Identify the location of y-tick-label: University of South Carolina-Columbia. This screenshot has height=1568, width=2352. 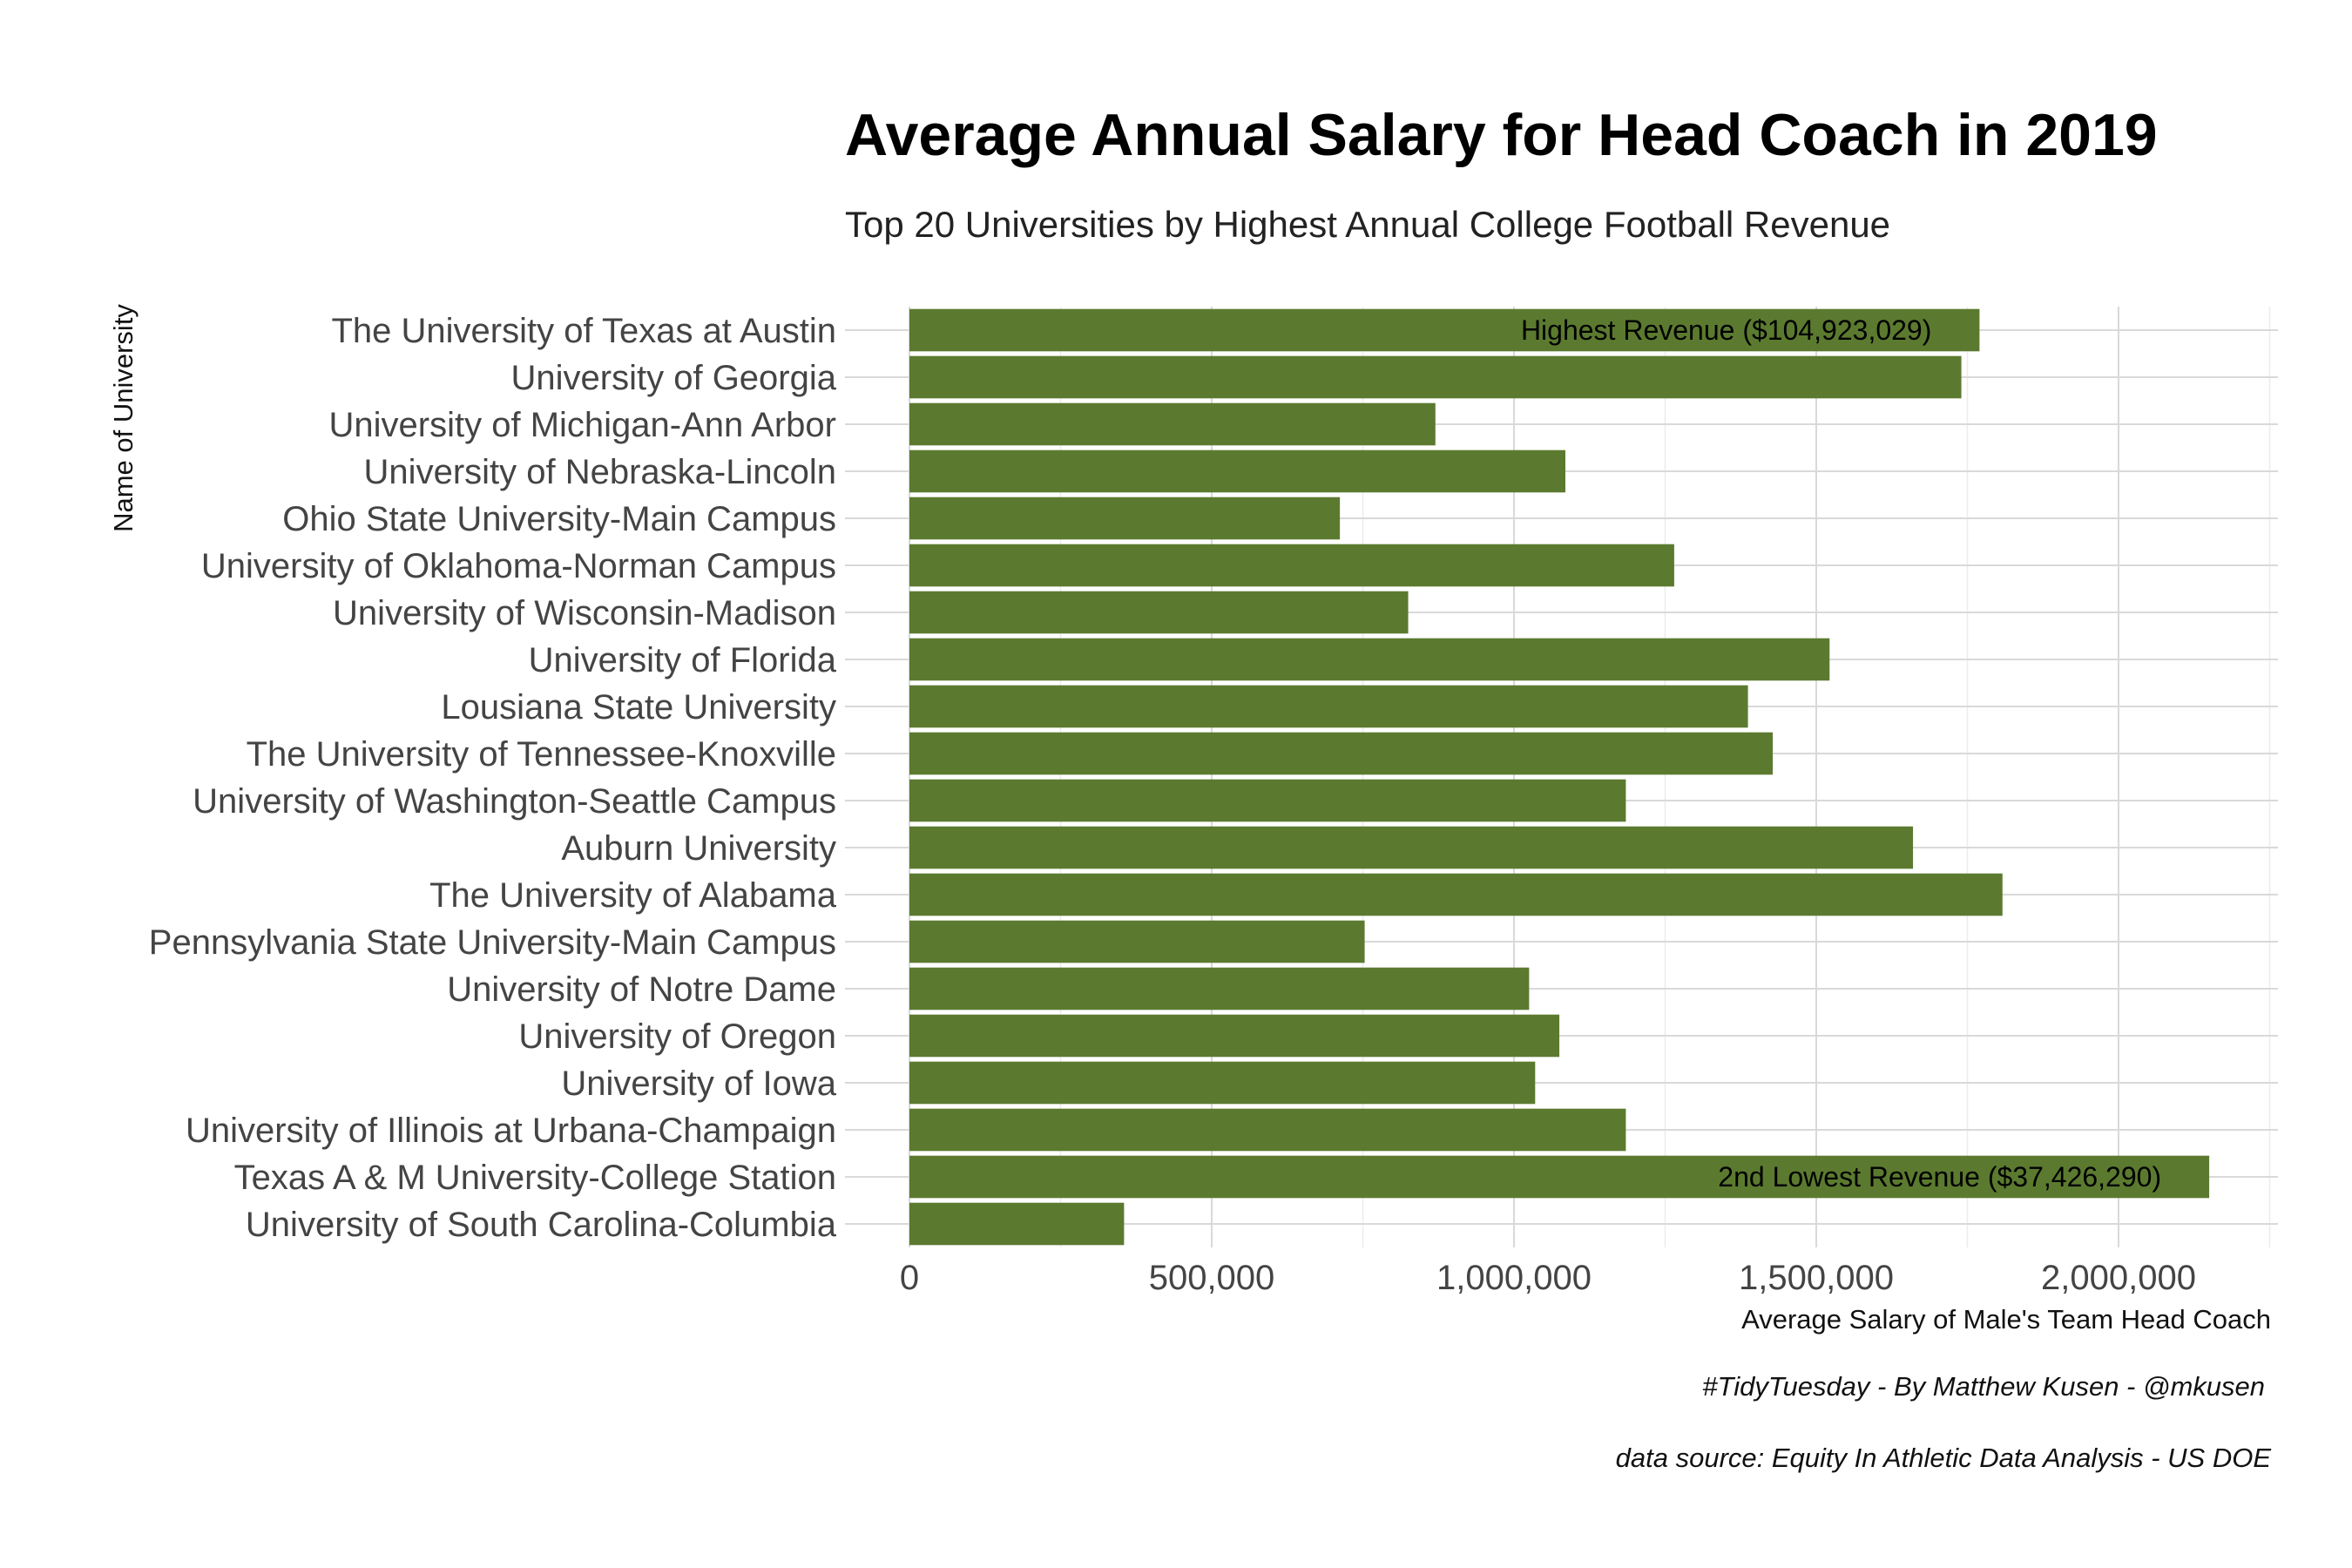
(541, 1225).